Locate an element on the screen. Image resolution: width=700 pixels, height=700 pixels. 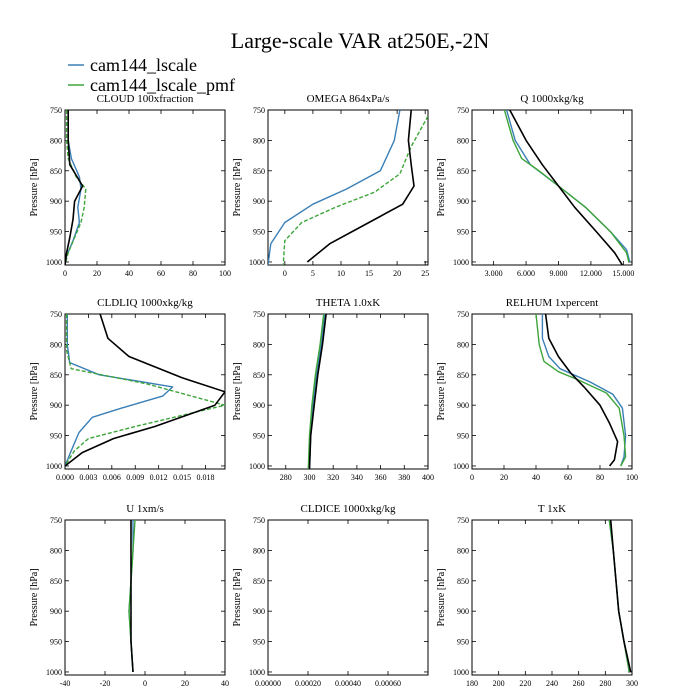
x-tick-label: 3.000 is located at coordinates (494, 273).